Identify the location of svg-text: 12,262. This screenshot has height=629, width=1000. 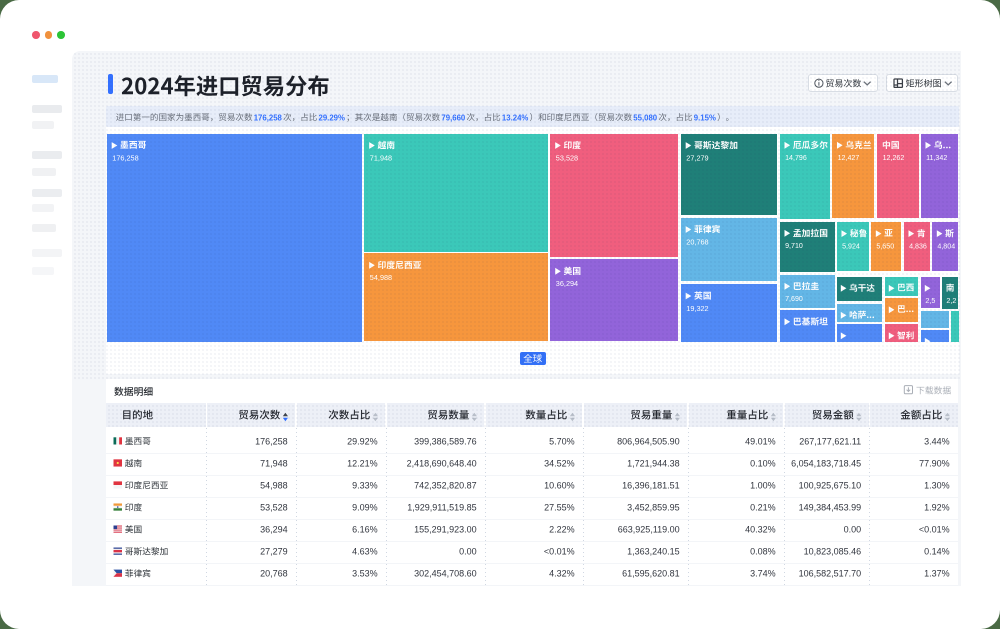
(894, 158).